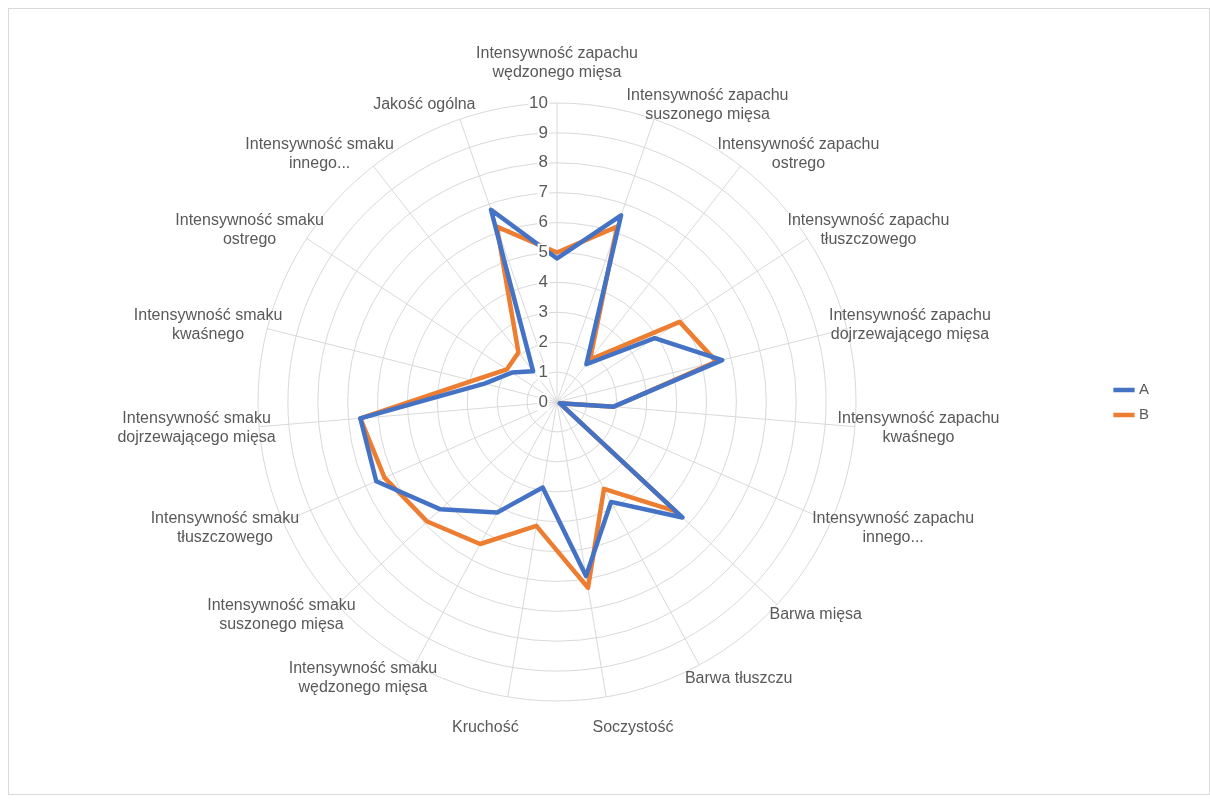 Image resolution: width=1210 pixels, height=803 pixels. Describe the element at coordinates (543, 282) in the screenshot. I see `y-tick-label: 4` at that location.